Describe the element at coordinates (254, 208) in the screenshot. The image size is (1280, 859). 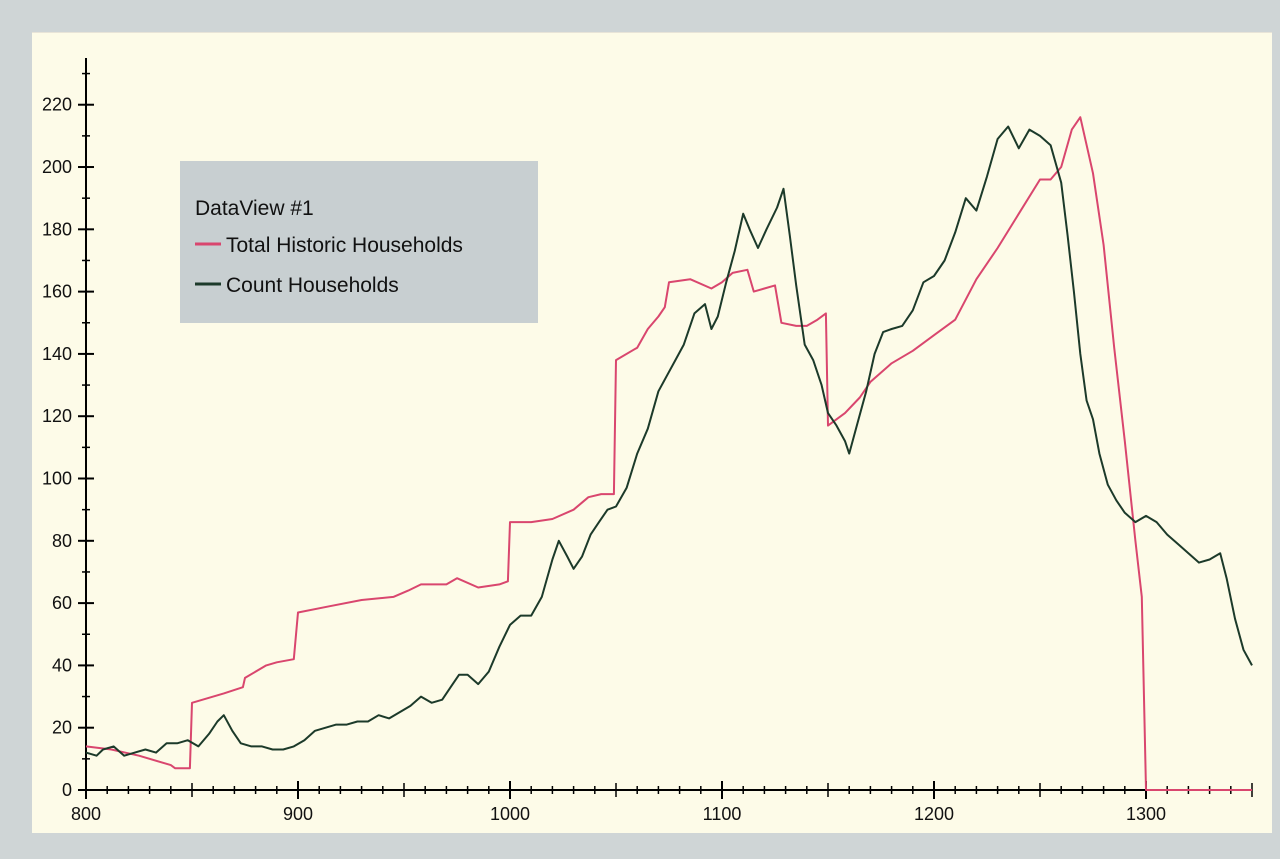
I see `legend-title: DataView #1` at that location.